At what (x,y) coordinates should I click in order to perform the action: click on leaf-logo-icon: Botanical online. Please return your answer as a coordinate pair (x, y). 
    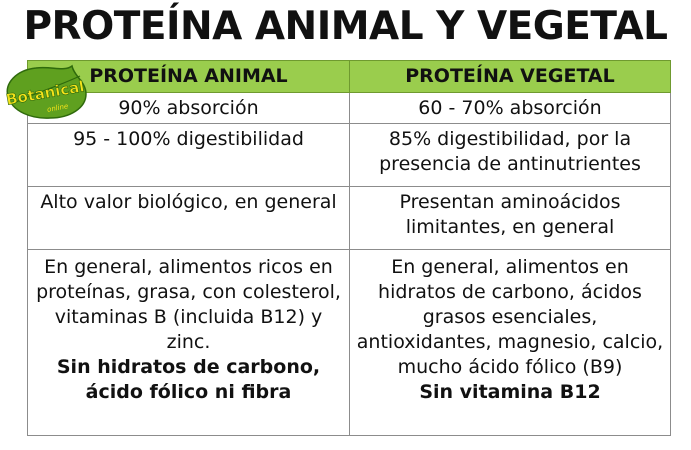
    Looking at the image, I should click on (45, 91).